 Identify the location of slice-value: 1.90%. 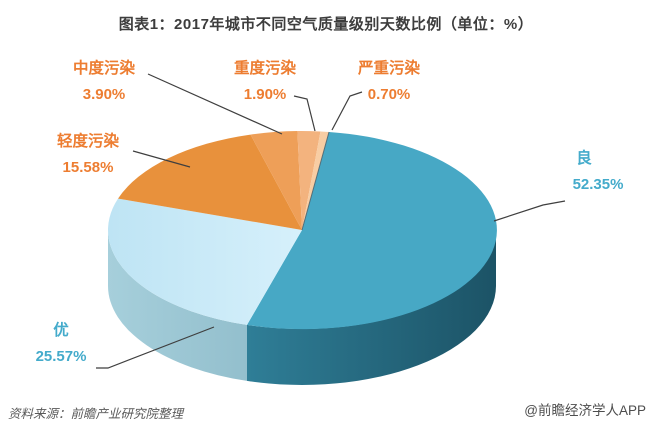
(265, 94).